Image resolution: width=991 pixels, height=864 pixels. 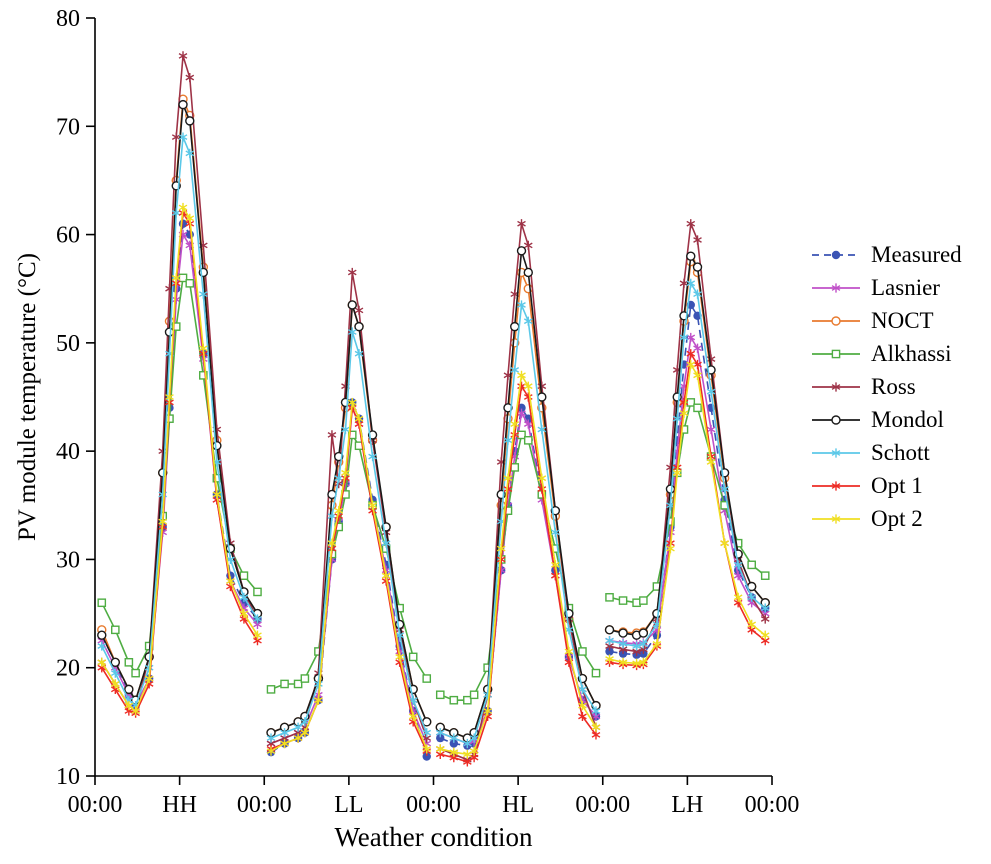 I want to click on legend-item-opt-1: Opt 1, so click(x=886, y=485).